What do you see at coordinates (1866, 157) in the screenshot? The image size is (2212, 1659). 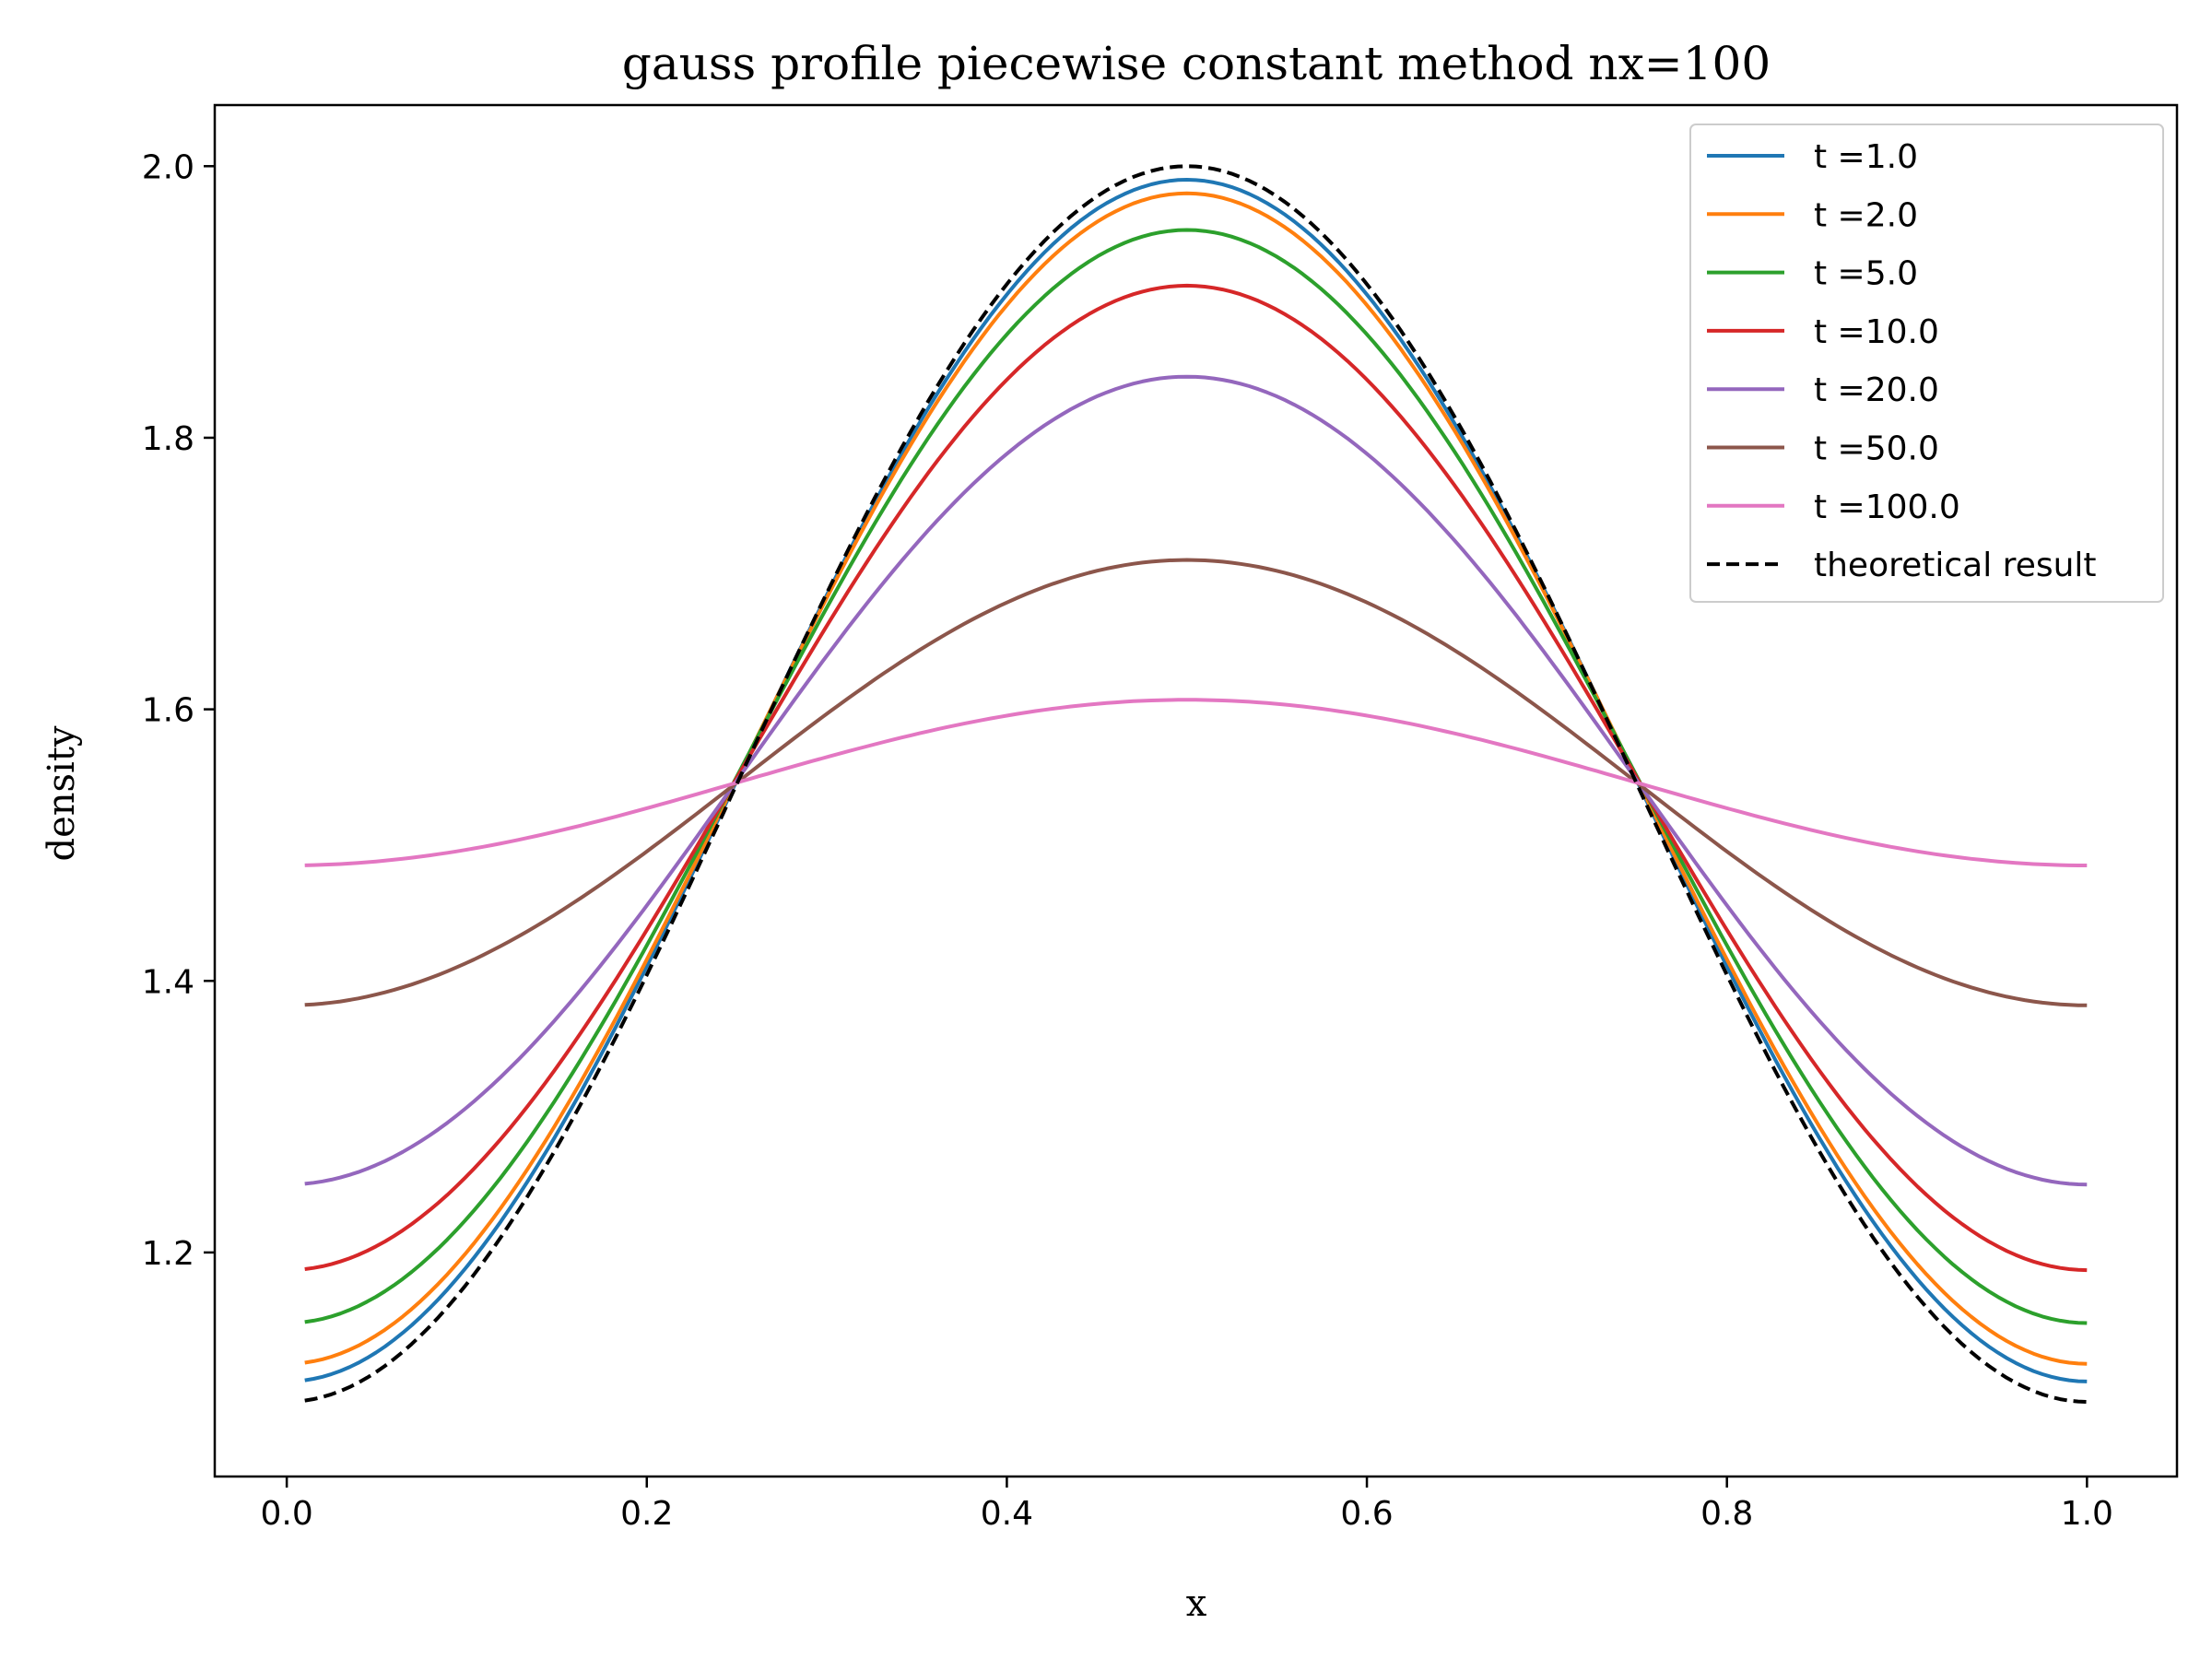 I see `legend-label: t =1.0` at bounding box center [1866, 157].